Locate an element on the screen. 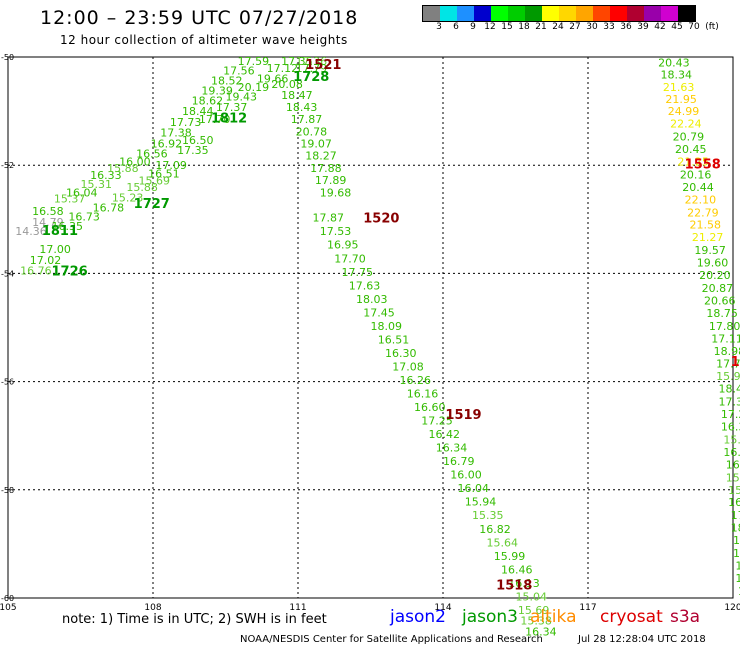 This screenshot has width=740, height=650. color-scale-tick: 9 is located at coordinates (473, 27).